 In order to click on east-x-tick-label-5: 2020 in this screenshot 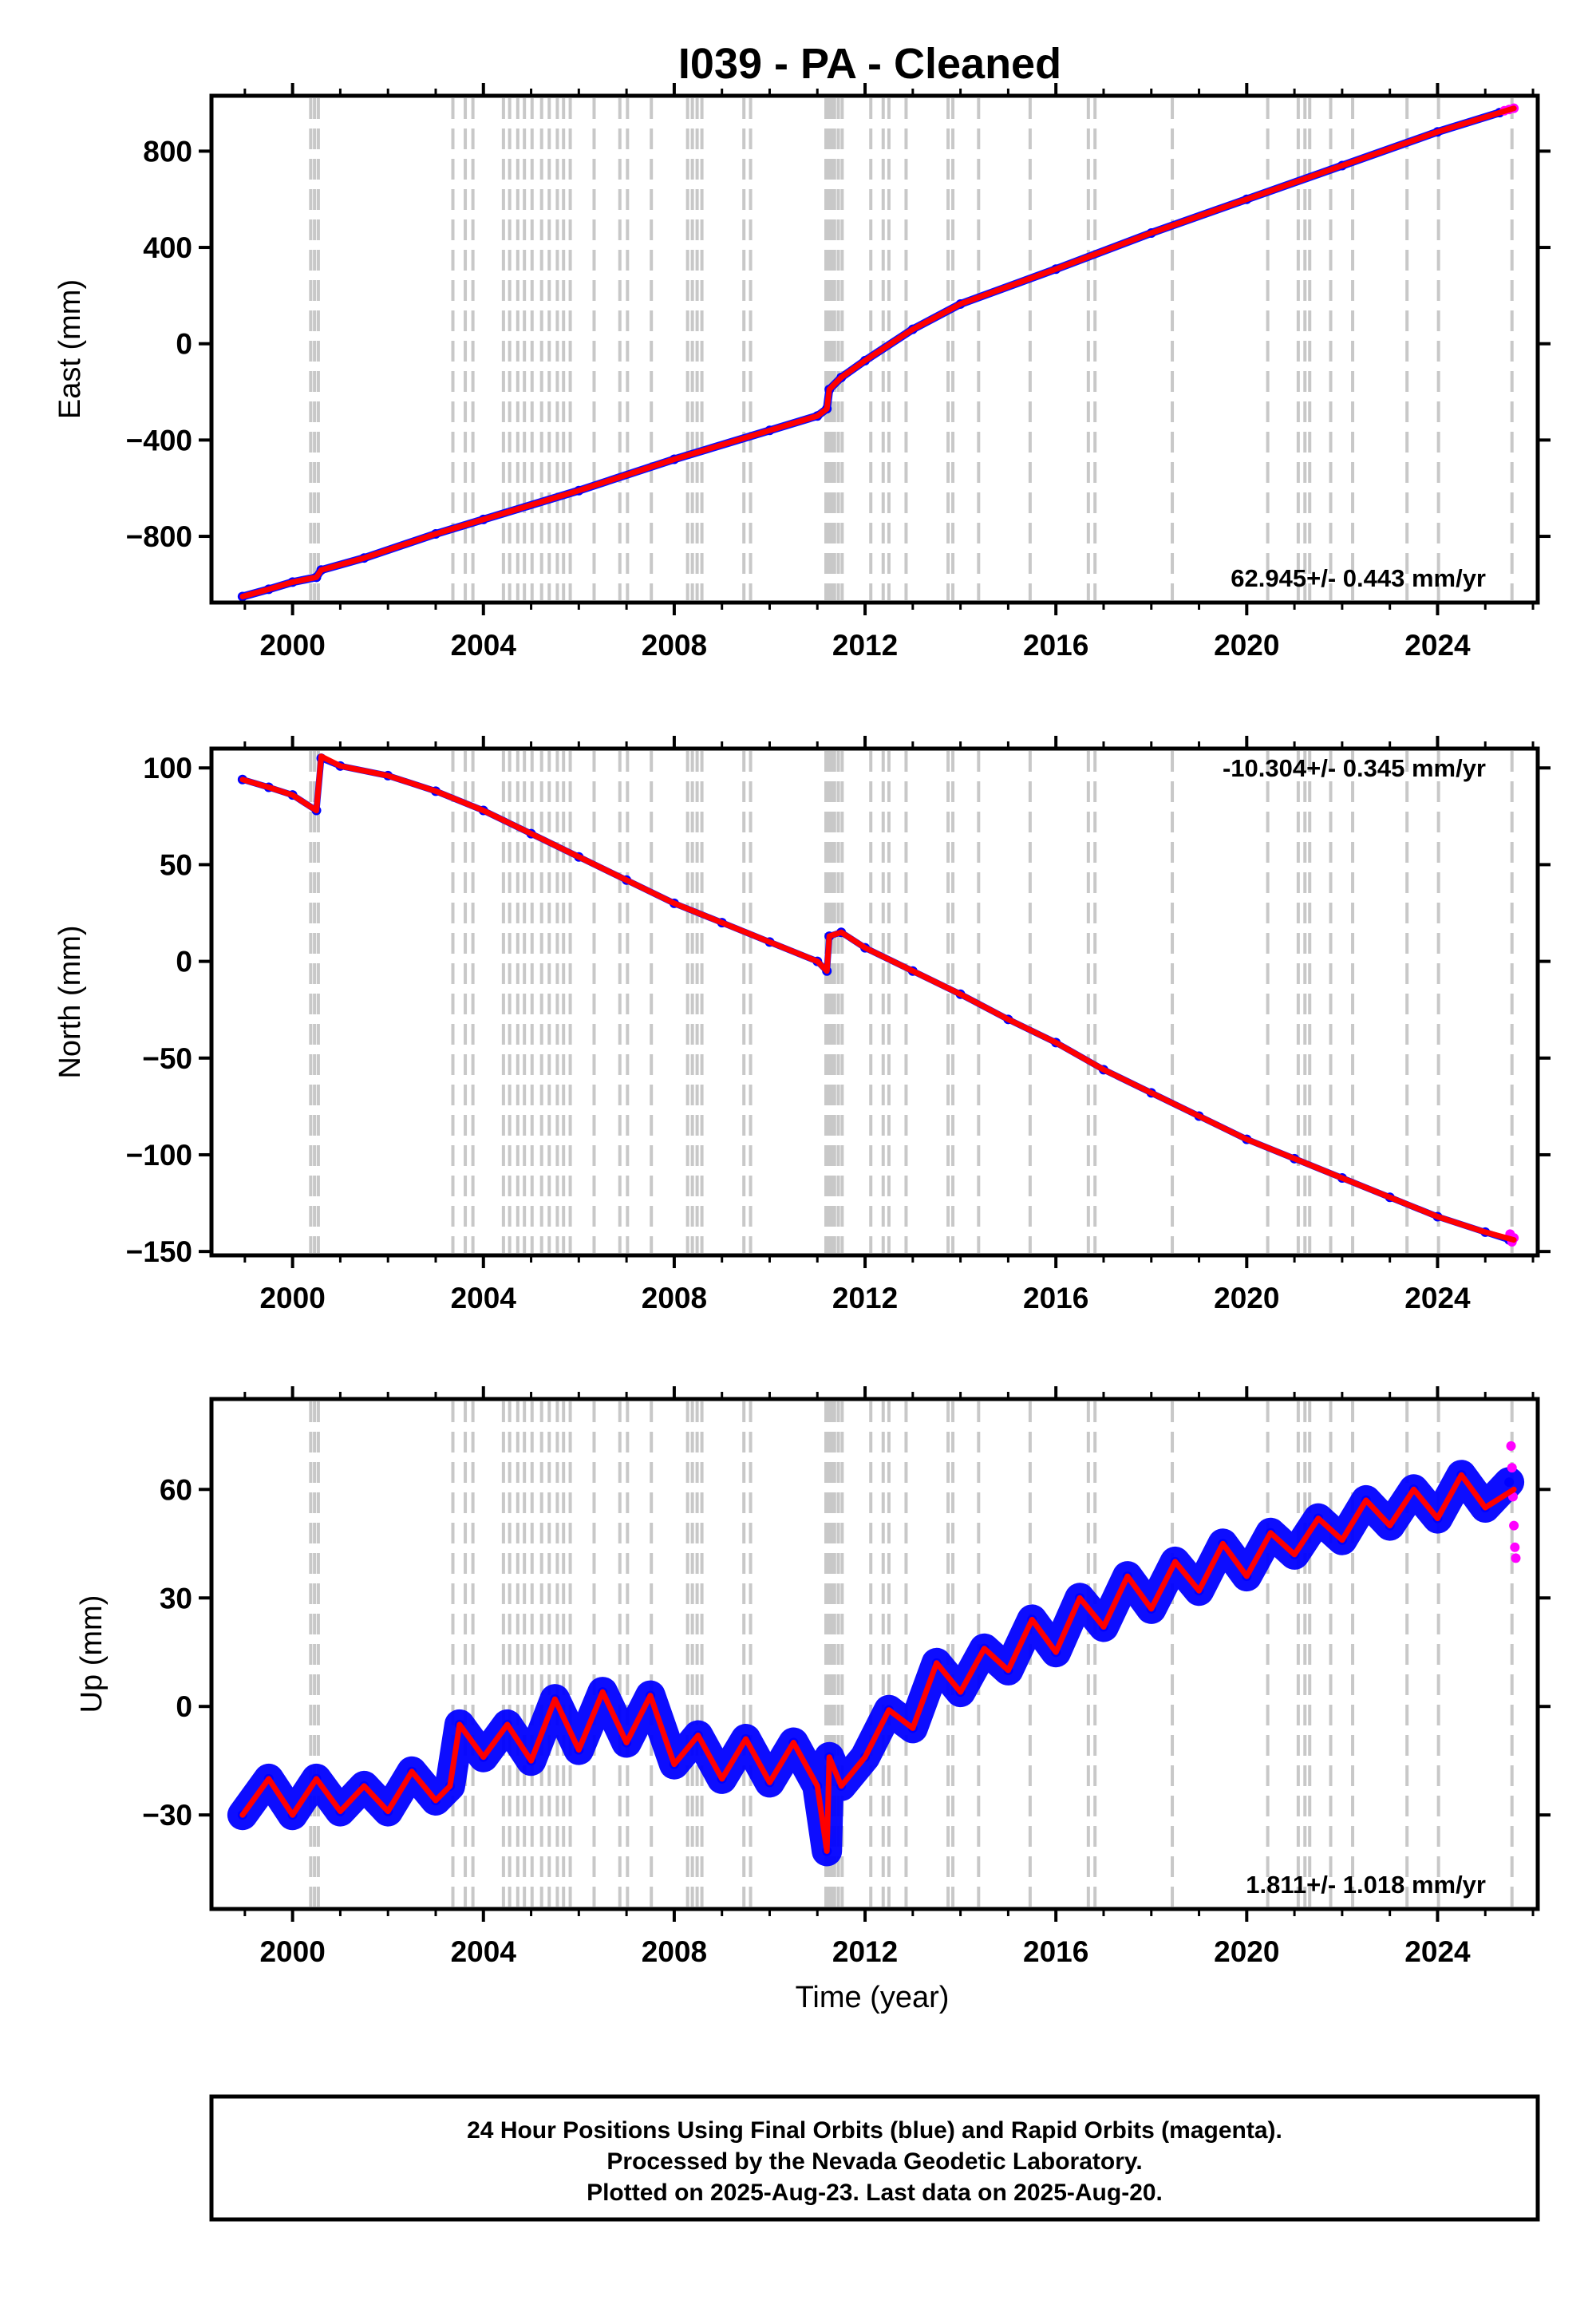, I will do `click(1246, 645)`.